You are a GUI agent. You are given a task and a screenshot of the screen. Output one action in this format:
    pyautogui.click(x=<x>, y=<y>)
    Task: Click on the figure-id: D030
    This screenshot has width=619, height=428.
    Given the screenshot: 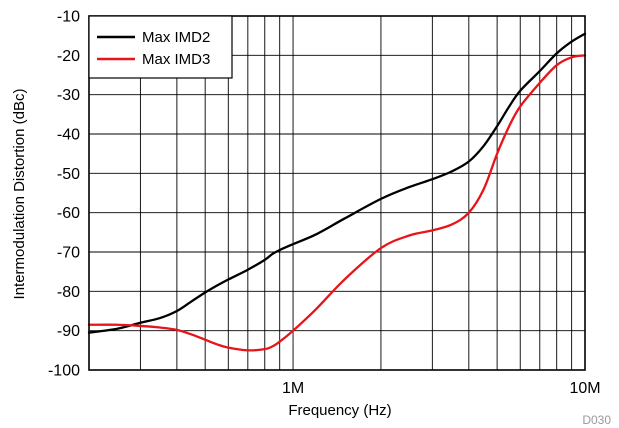 What is the action you would take?
    pyautogui.click(x=596, y=420)
    